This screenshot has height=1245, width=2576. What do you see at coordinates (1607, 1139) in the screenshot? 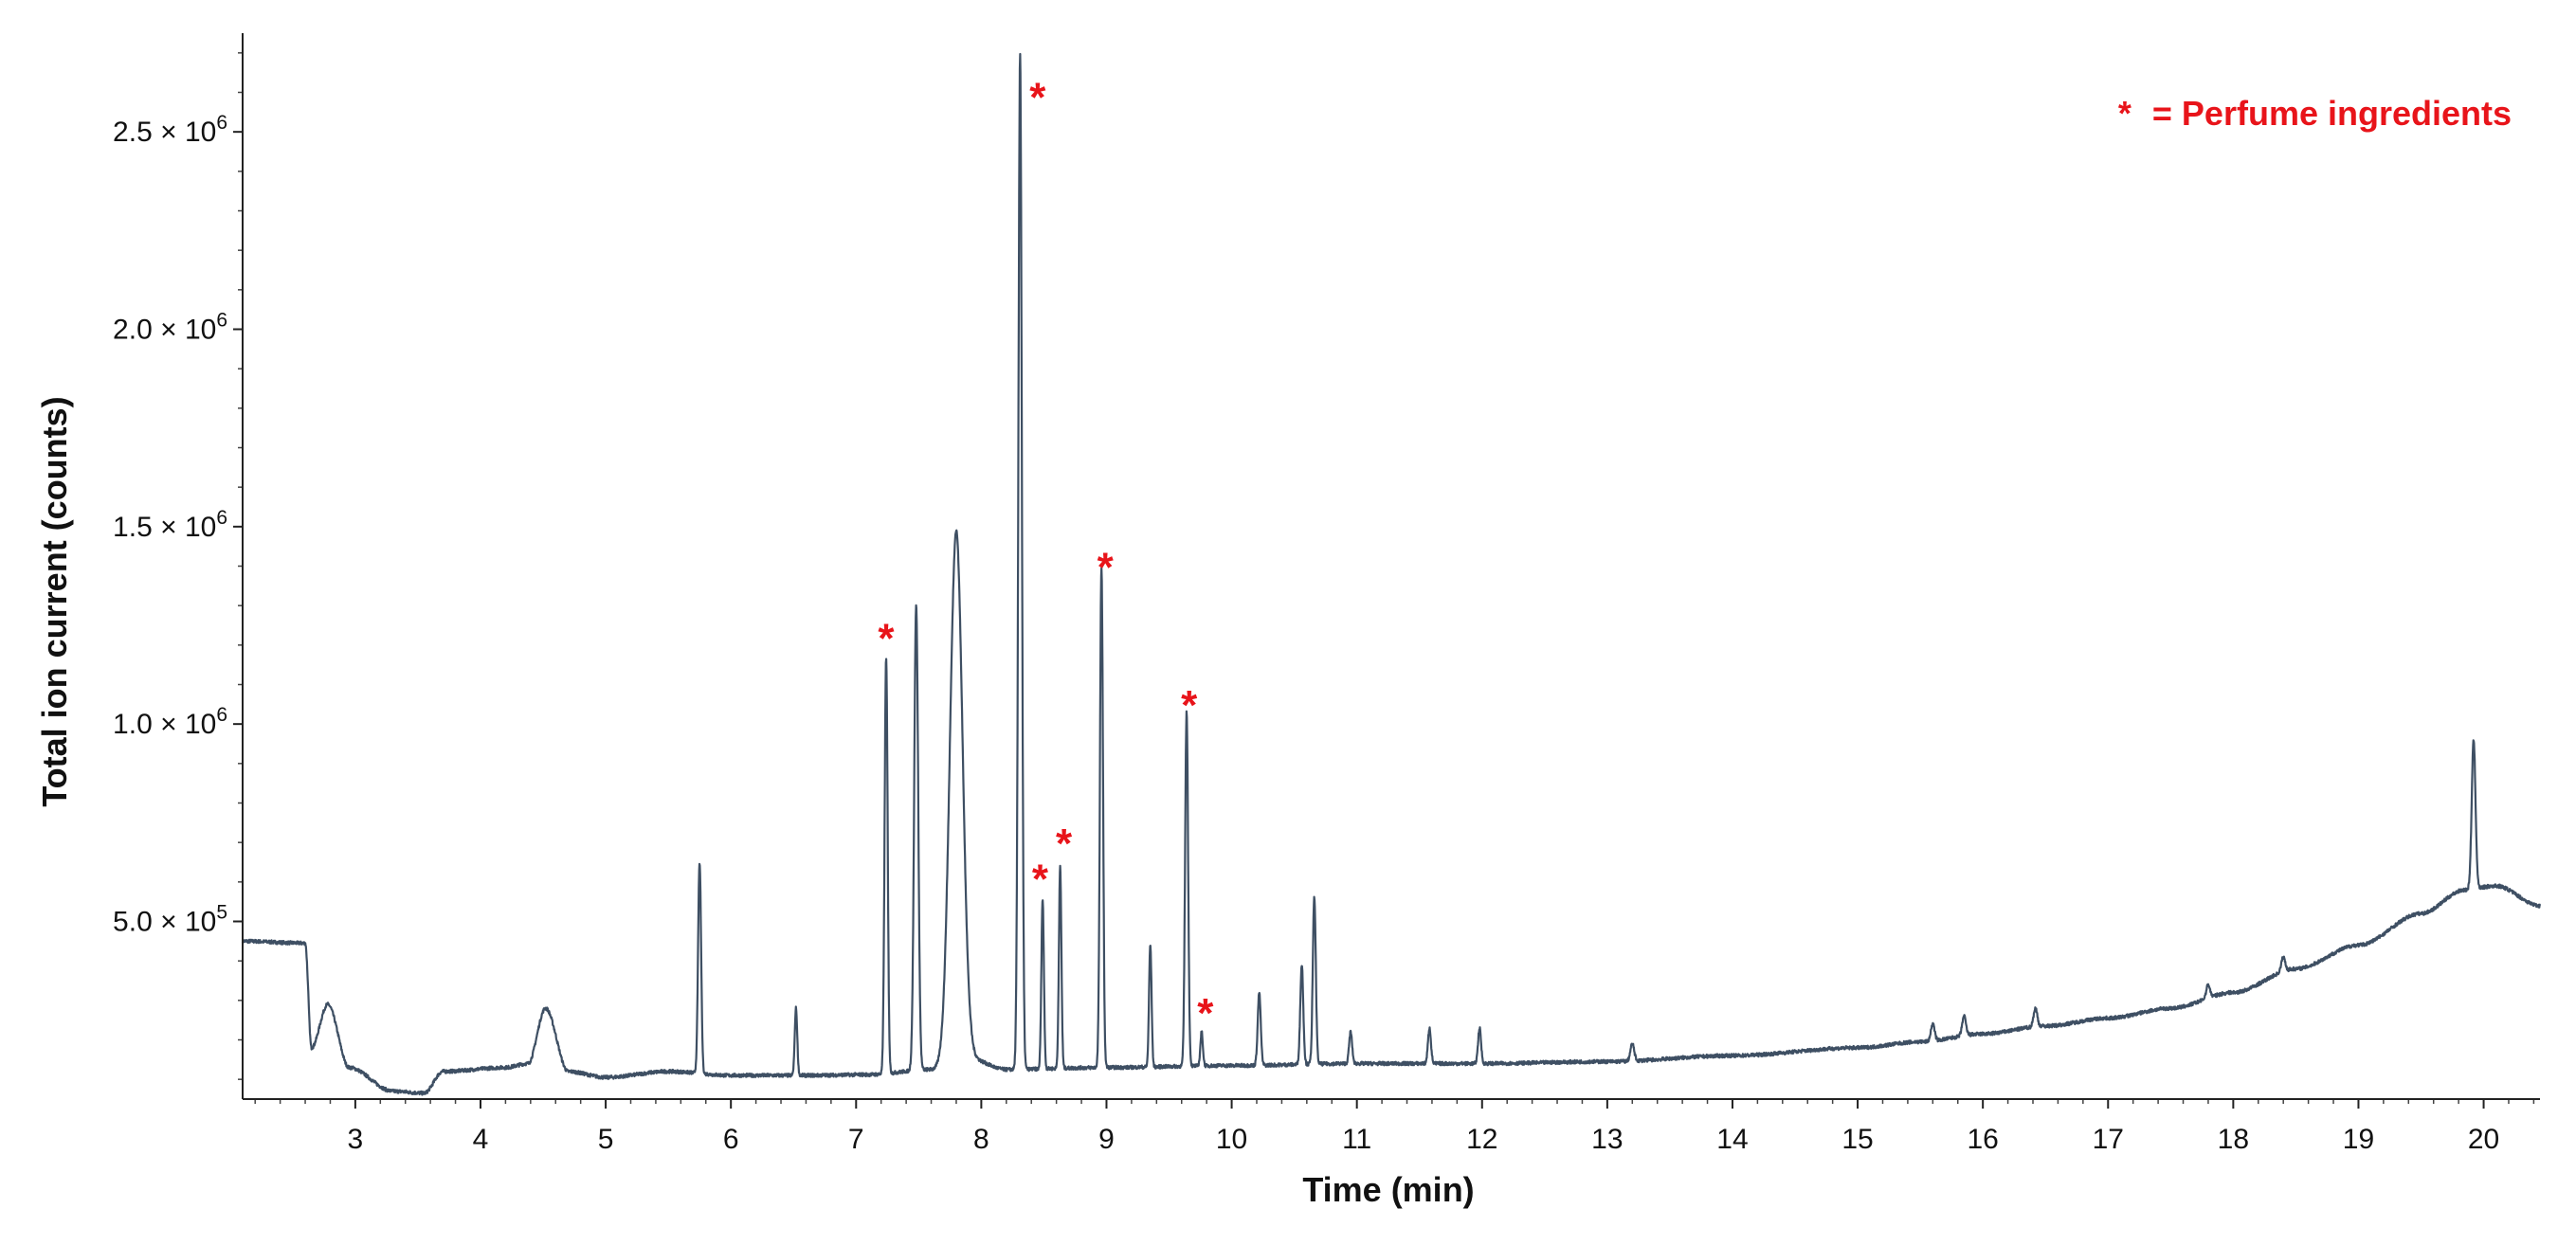
I see `x-tick-label: 13` at bounding box center [1607, 1139].